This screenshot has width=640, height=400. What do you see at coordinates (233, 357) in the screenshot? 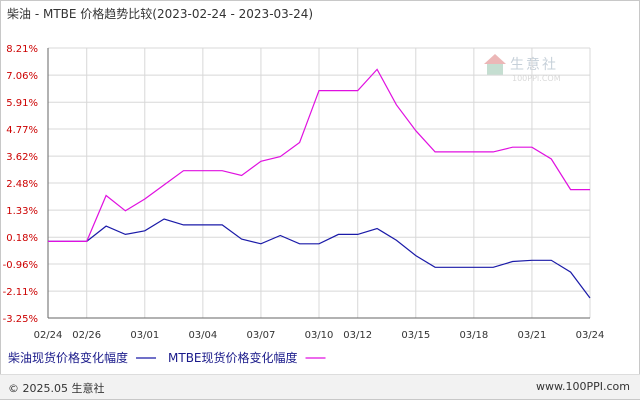
I see `legend-label-2: MTBE现货价格变化幅度` at bounding box center [233, 357].